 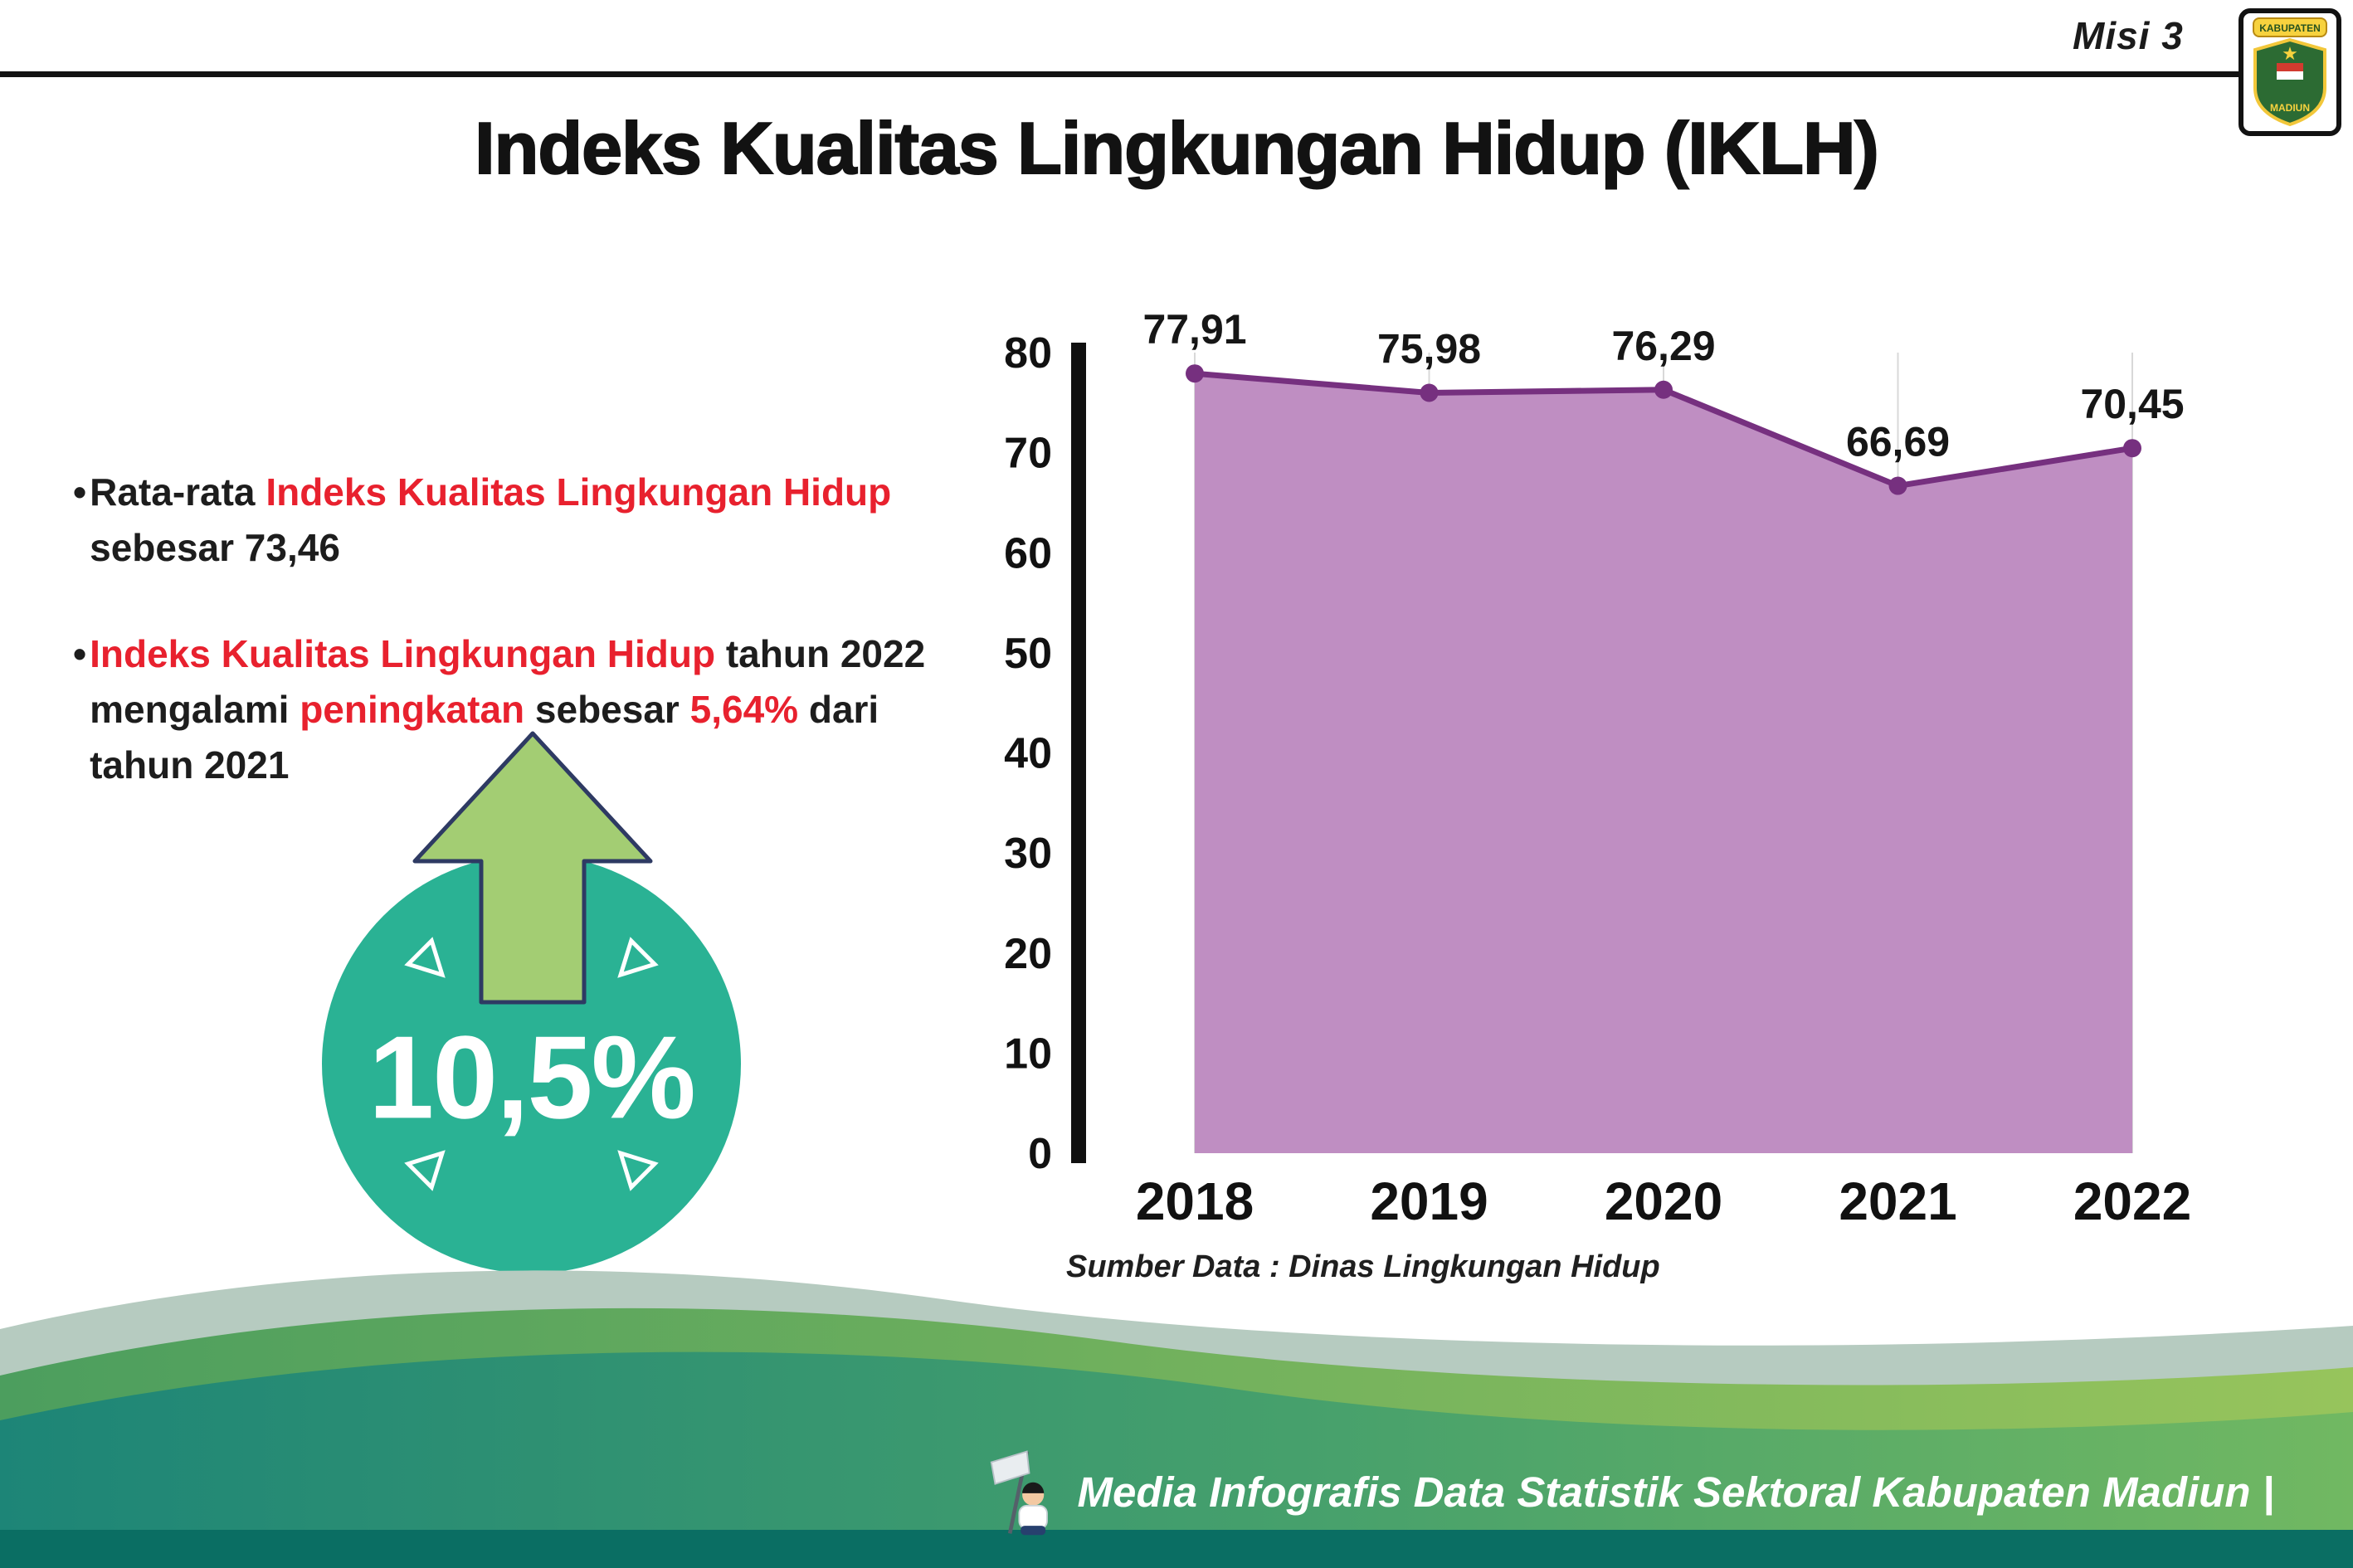 I want to click on badge-tick-marks, so click(x=531, y=1064).